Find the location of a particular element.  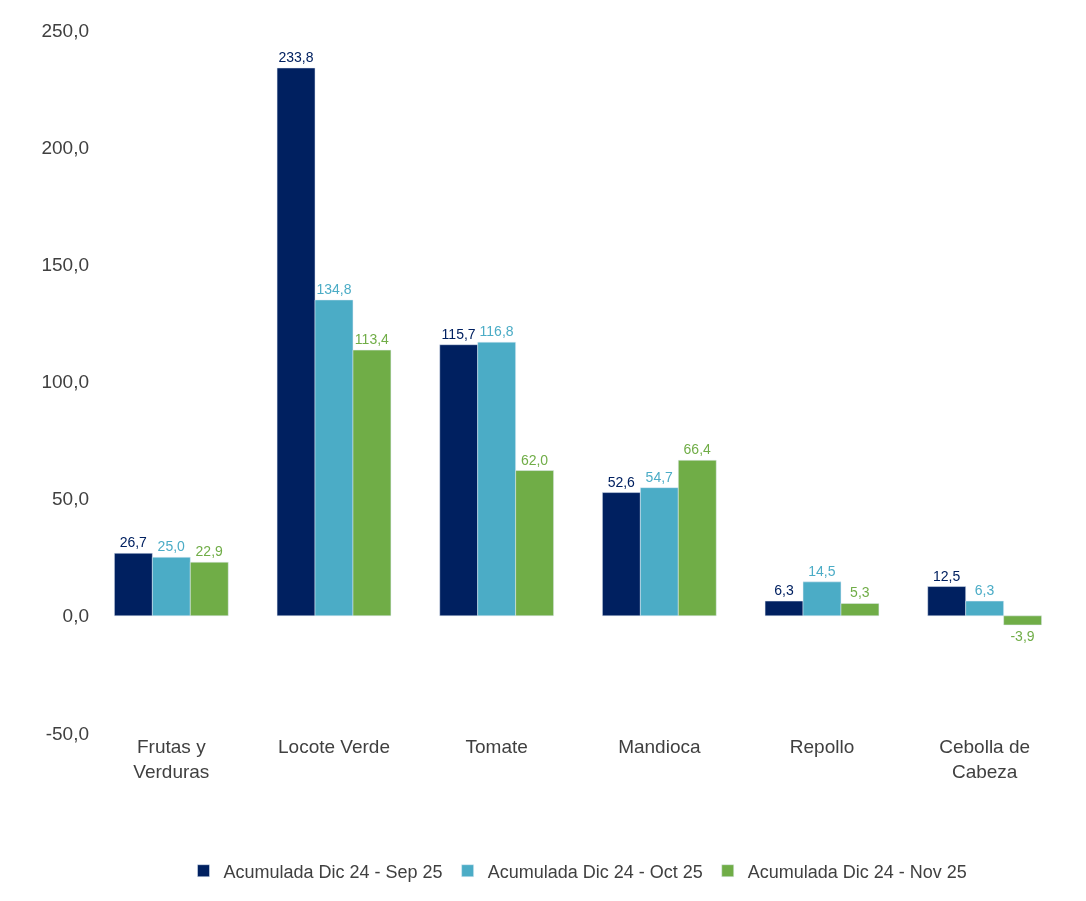

data-label: 52,6 is located at coordinates (621, 481).